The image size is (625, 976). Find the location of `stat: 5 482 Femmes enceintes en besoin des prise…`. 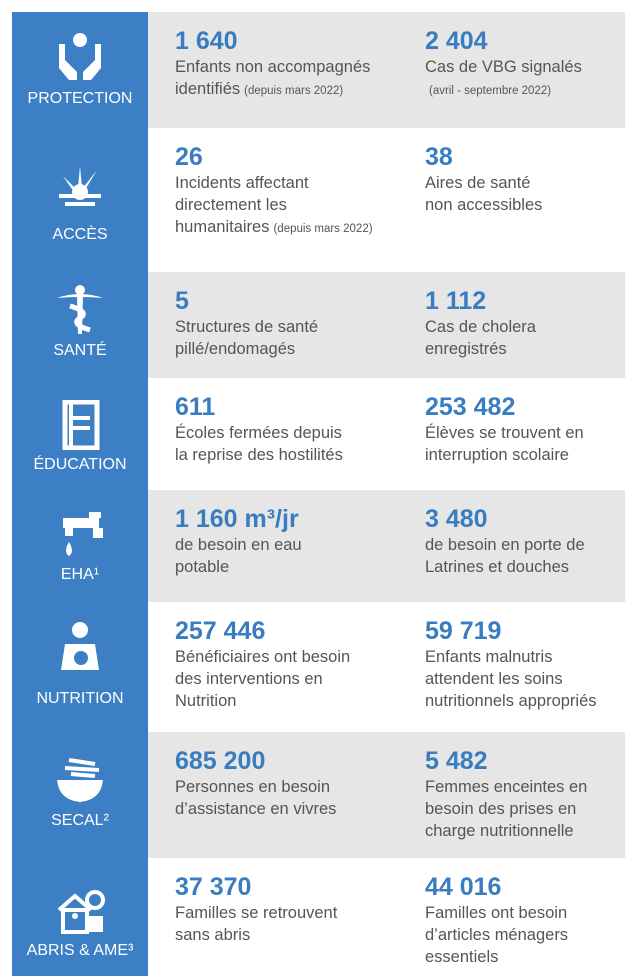

stat: 5 482 Femmes enceintes en besoin des prise… is located at coordinates (525, 794).